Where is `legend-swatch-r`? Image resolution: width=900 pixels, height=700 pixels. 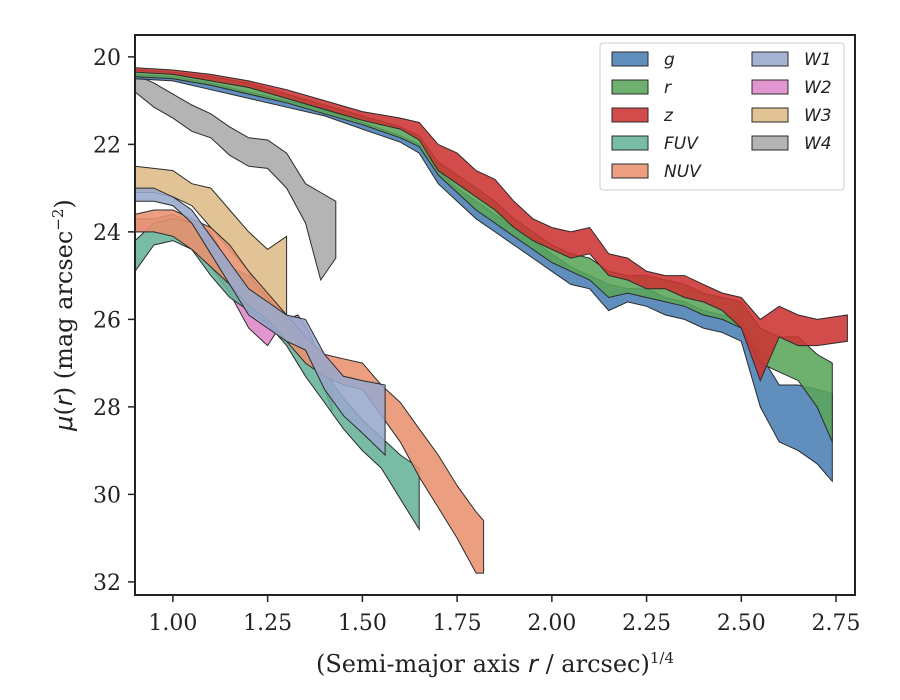
legend-swatch-r is located at coordinates (630, 87).